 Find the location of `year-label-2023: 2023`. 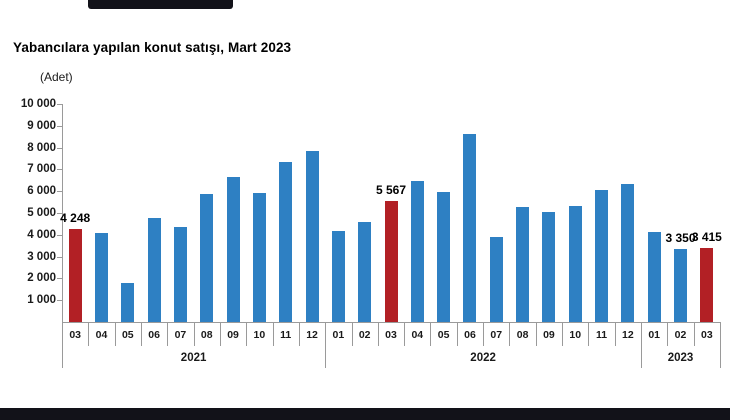

year-label-2023: 2023 is located at coordinates (680, 358).